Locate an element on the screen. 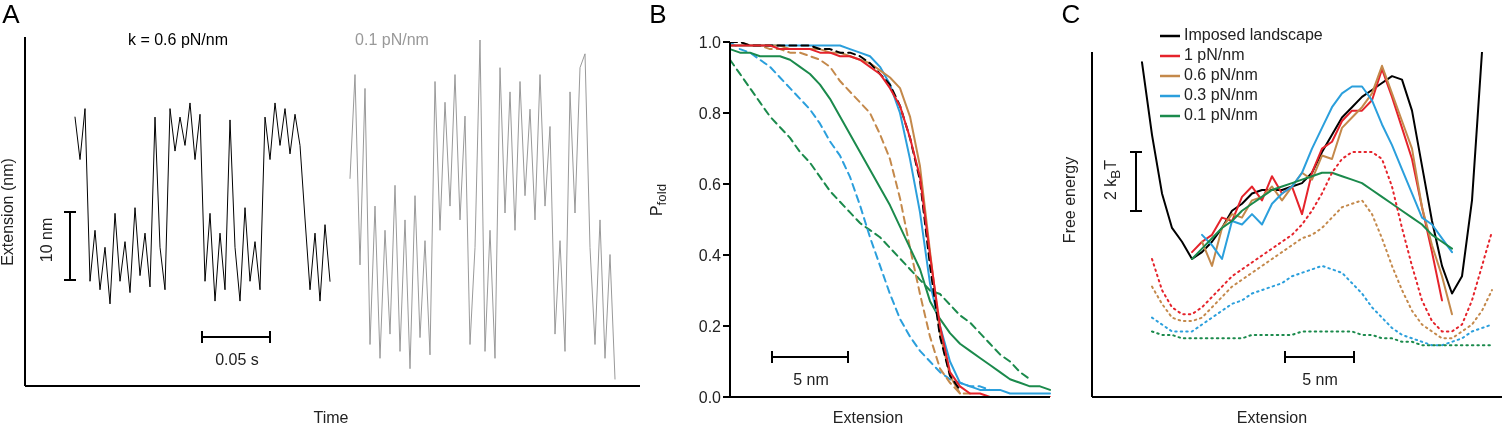 This screenshot has width=1502, height=429. legend-label: Imposed landscape is located at coordinates (1253, 35).